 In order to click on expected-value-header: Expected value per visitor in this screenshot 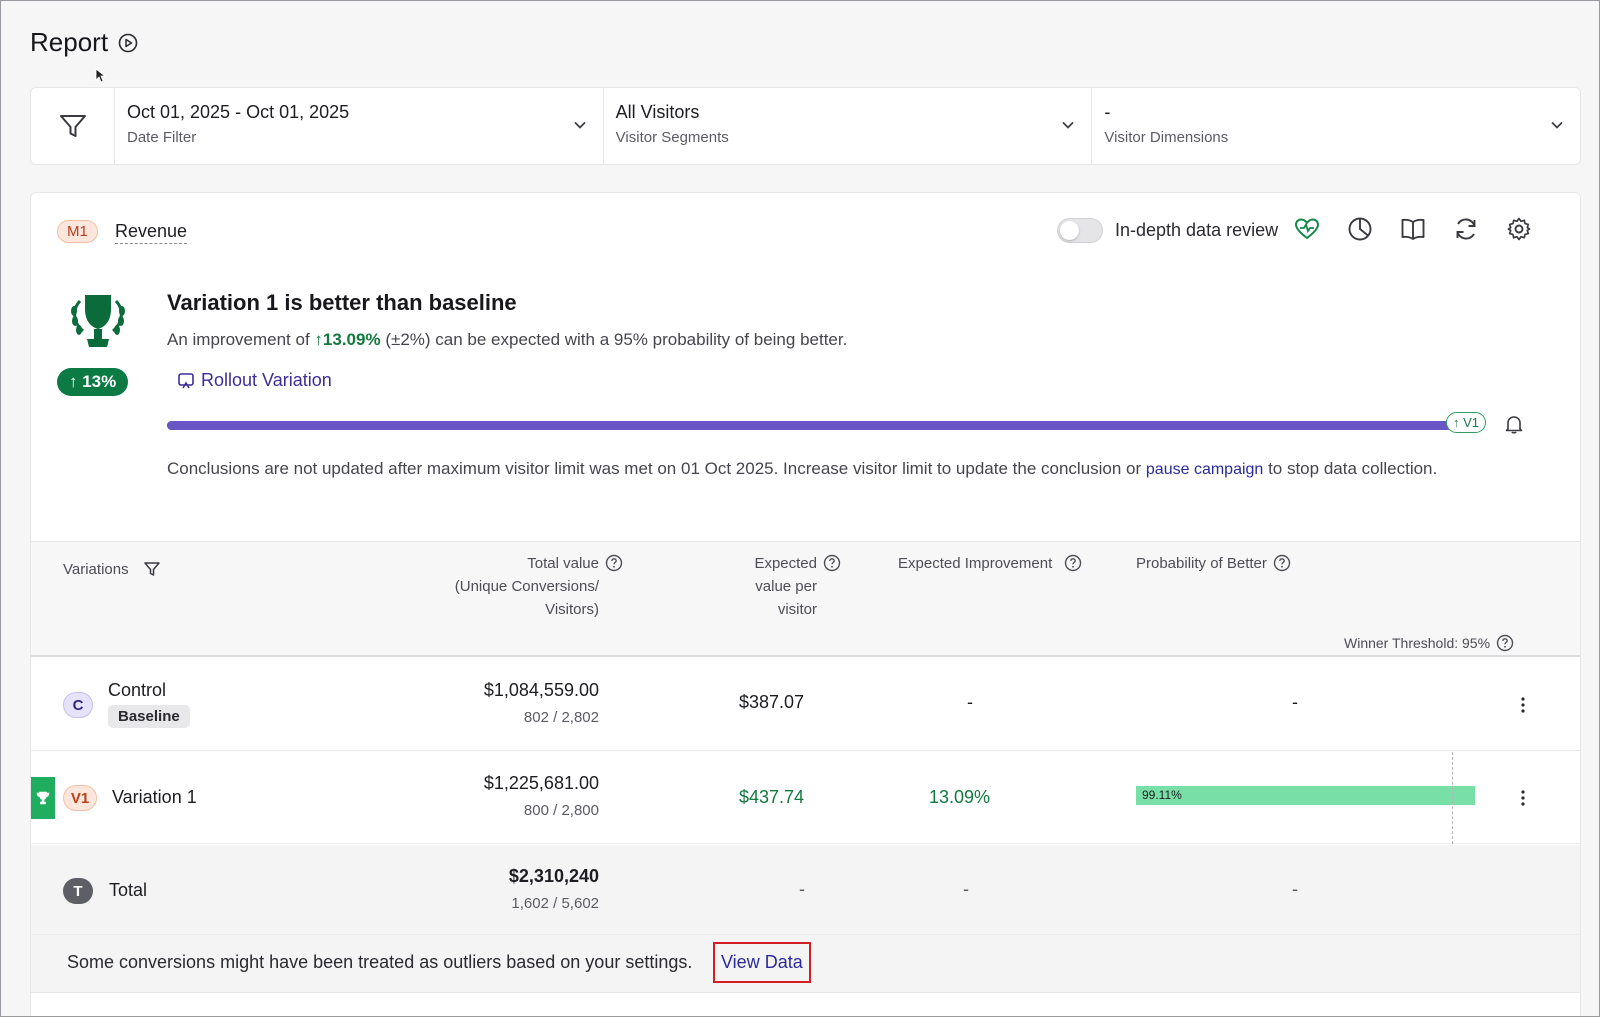, I will do `click(766, 586)`.